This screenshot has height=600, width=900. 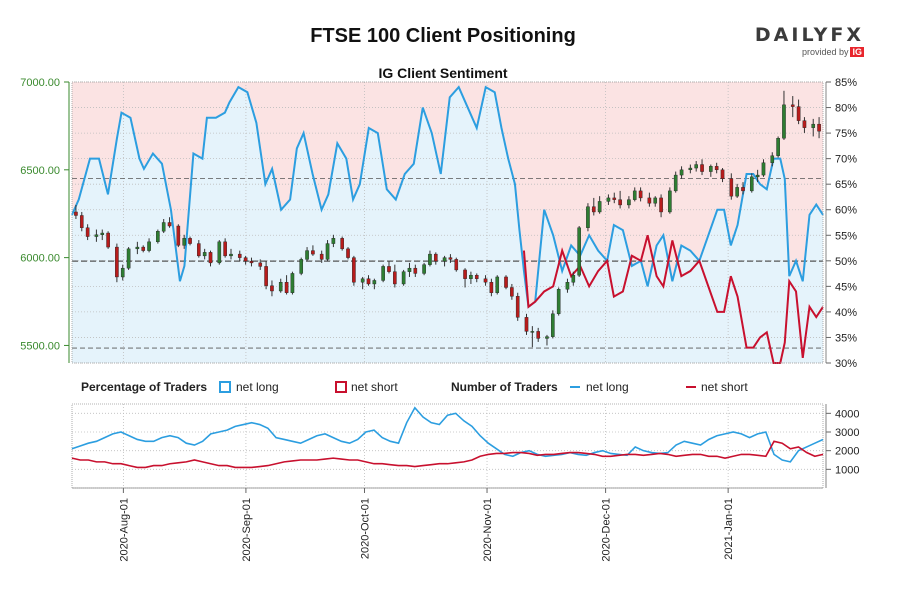 I want to click on net-short-line, so click(x=673, y=299).